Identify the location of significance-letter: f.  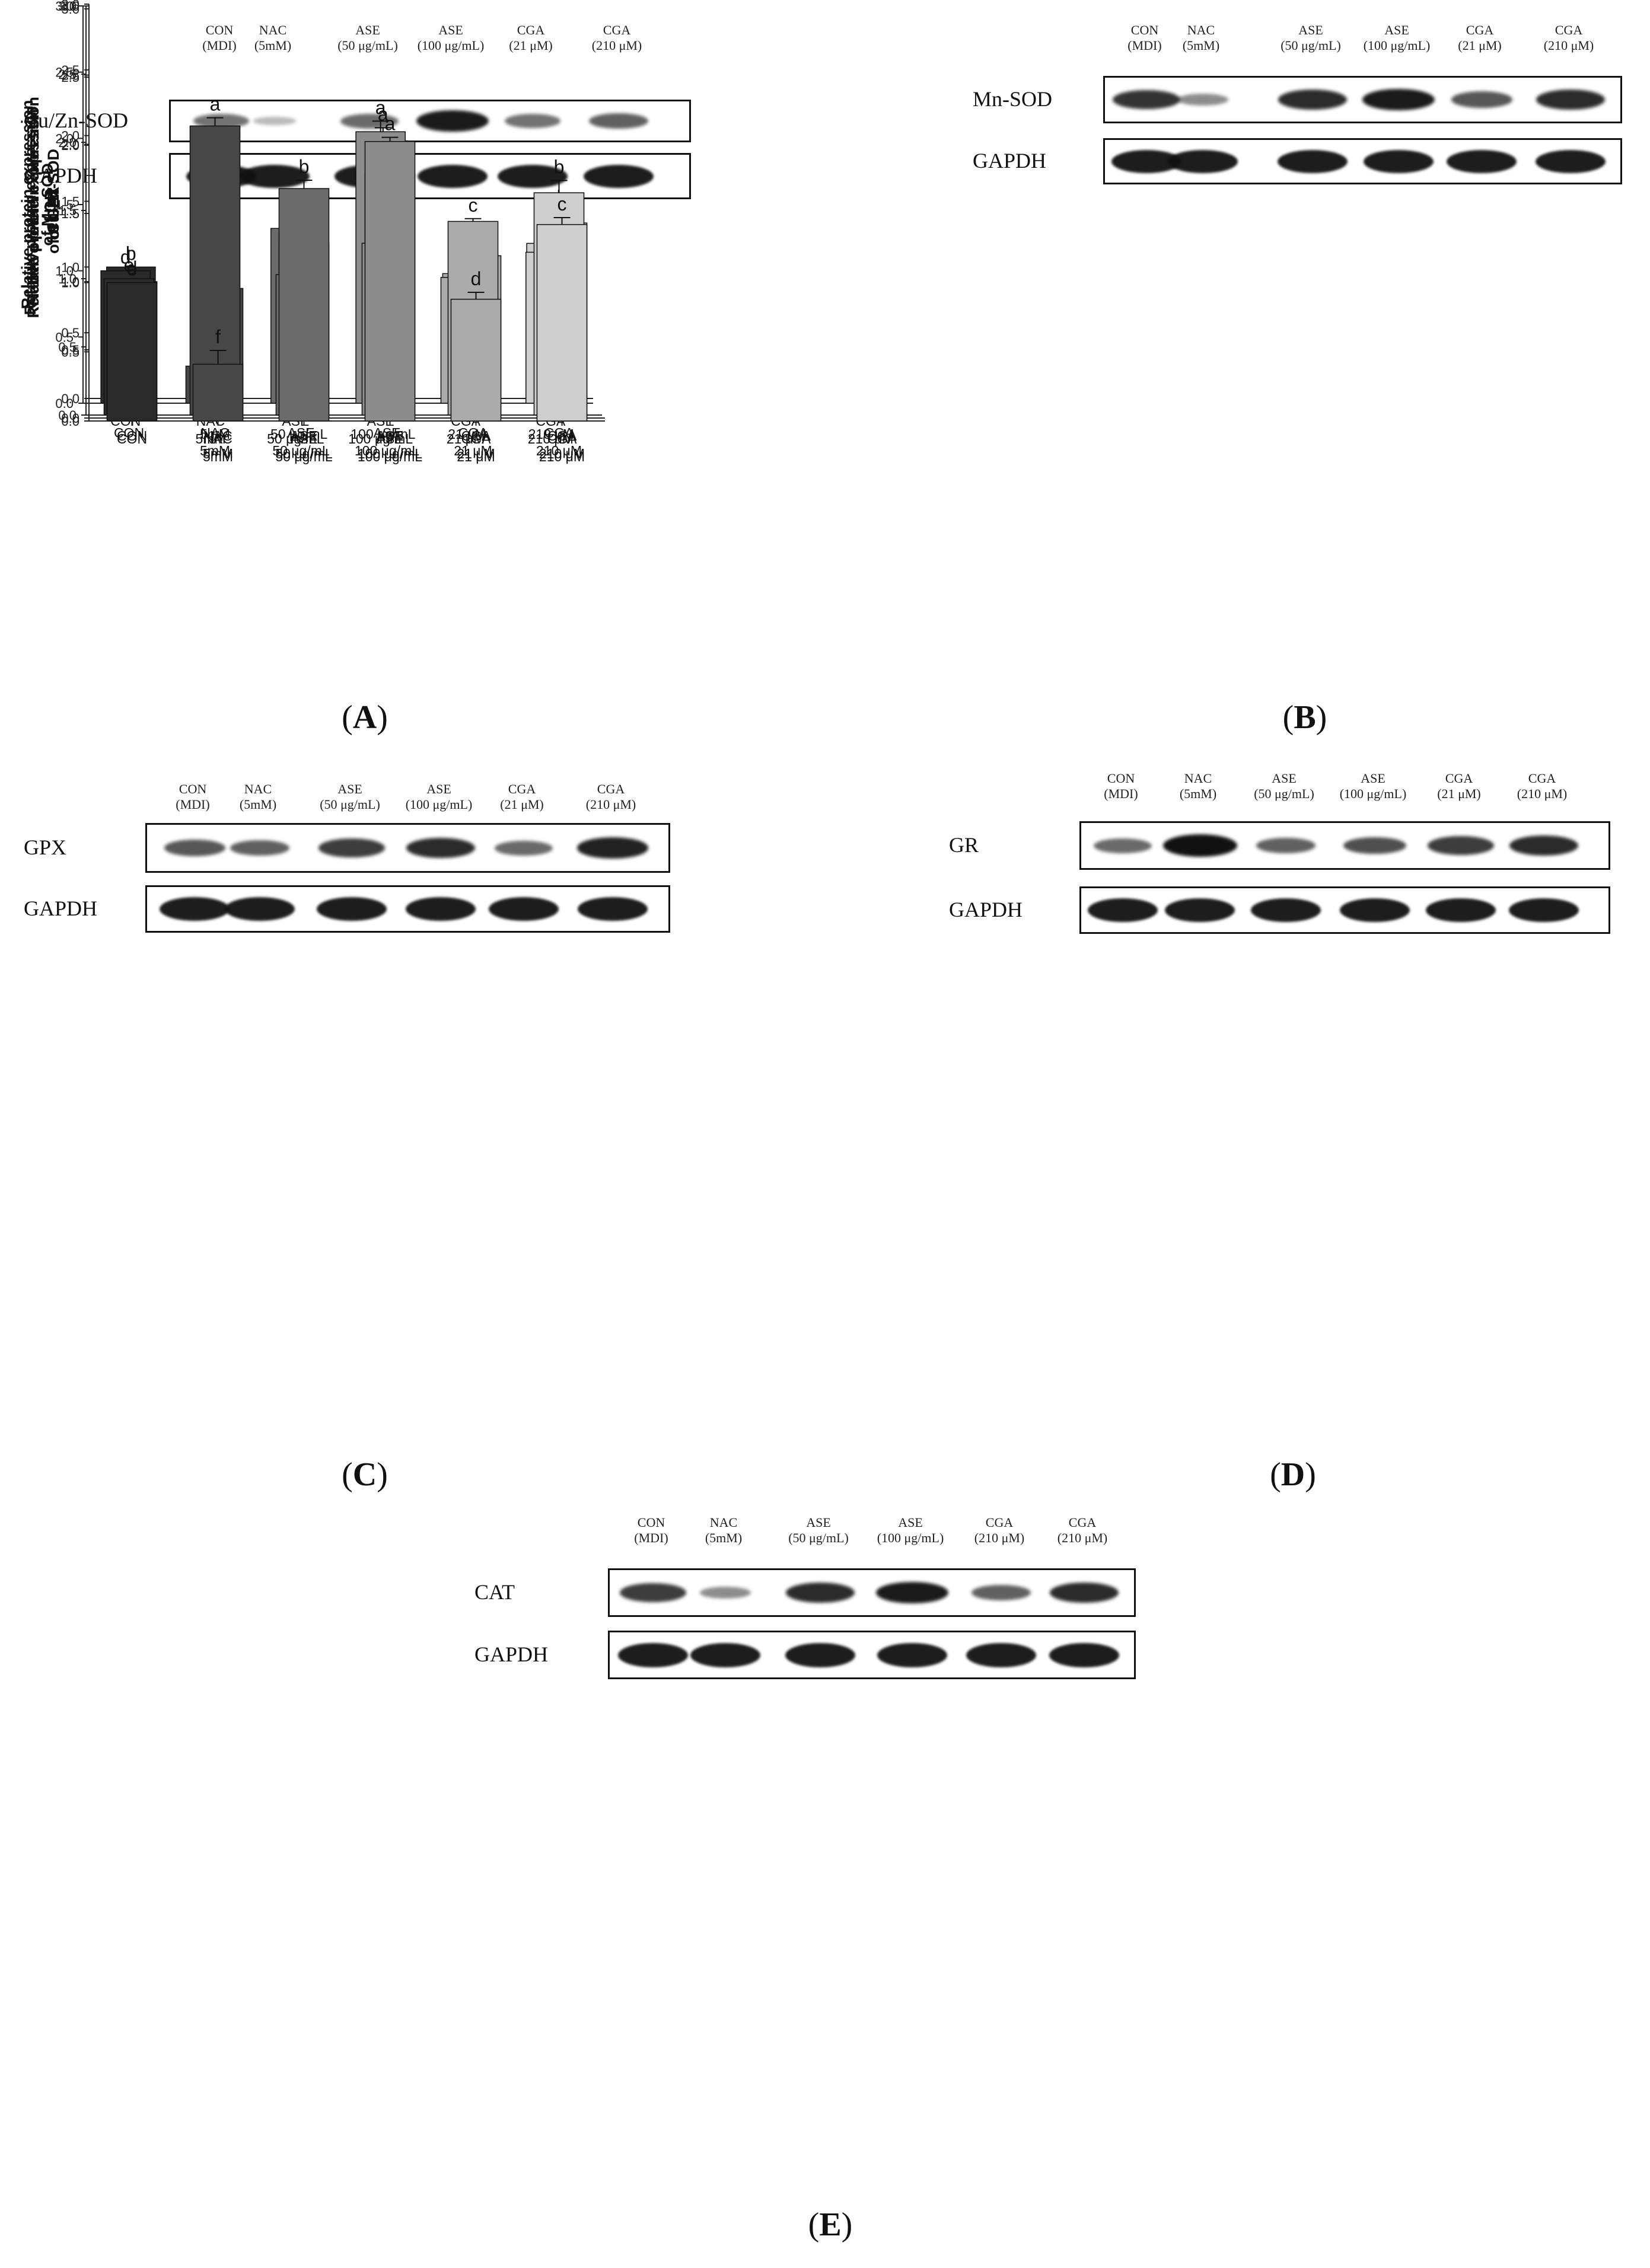
(218, 336).